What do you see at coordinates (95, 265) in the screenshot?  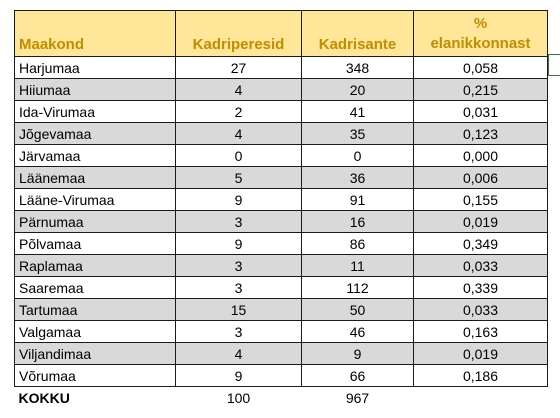 I see `county-cell: Raplamaa` at bounding box center [95, 265].